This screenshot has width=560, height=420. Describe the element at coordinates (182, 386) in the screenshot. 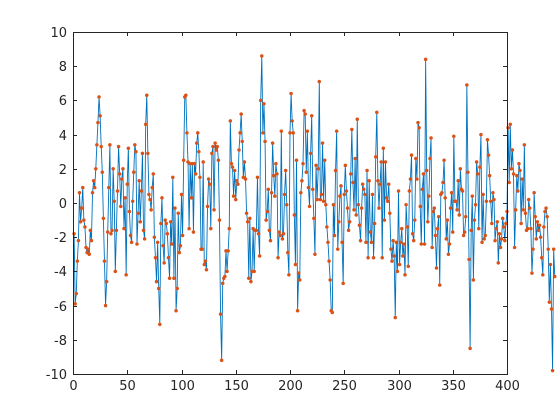

I see `x-tick-label: 100` at that location.